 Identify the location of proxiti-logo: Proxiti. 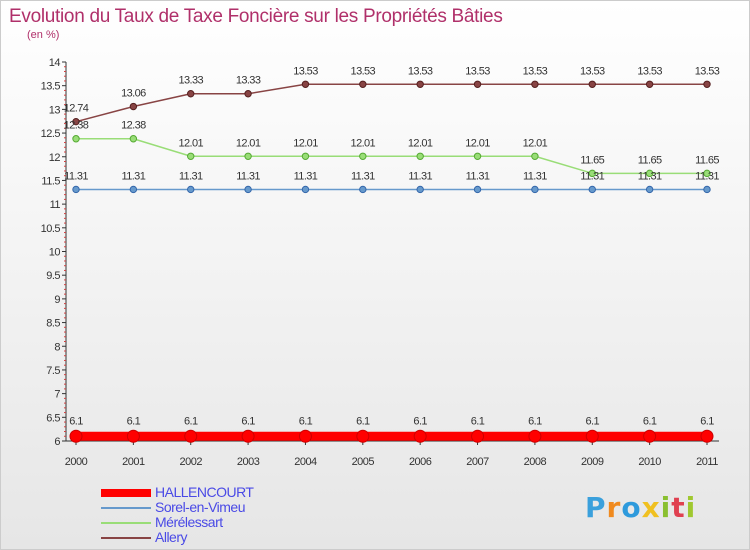
(640, 507).